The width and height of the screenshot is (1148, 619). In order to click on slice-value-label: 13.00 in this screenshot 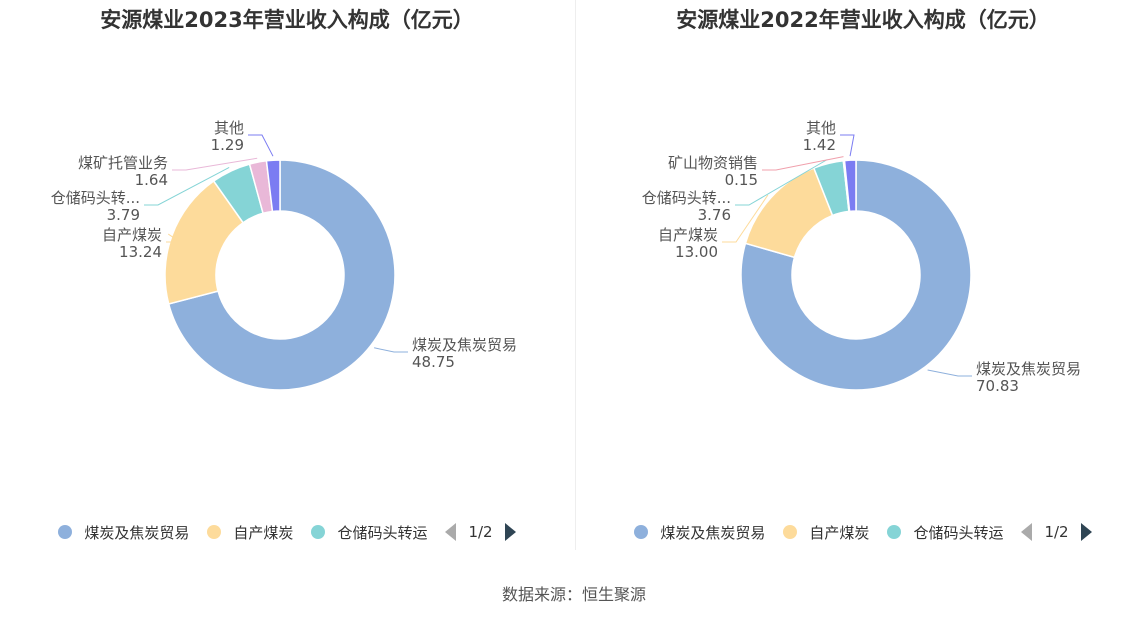, I will do `click(696, 252)`.